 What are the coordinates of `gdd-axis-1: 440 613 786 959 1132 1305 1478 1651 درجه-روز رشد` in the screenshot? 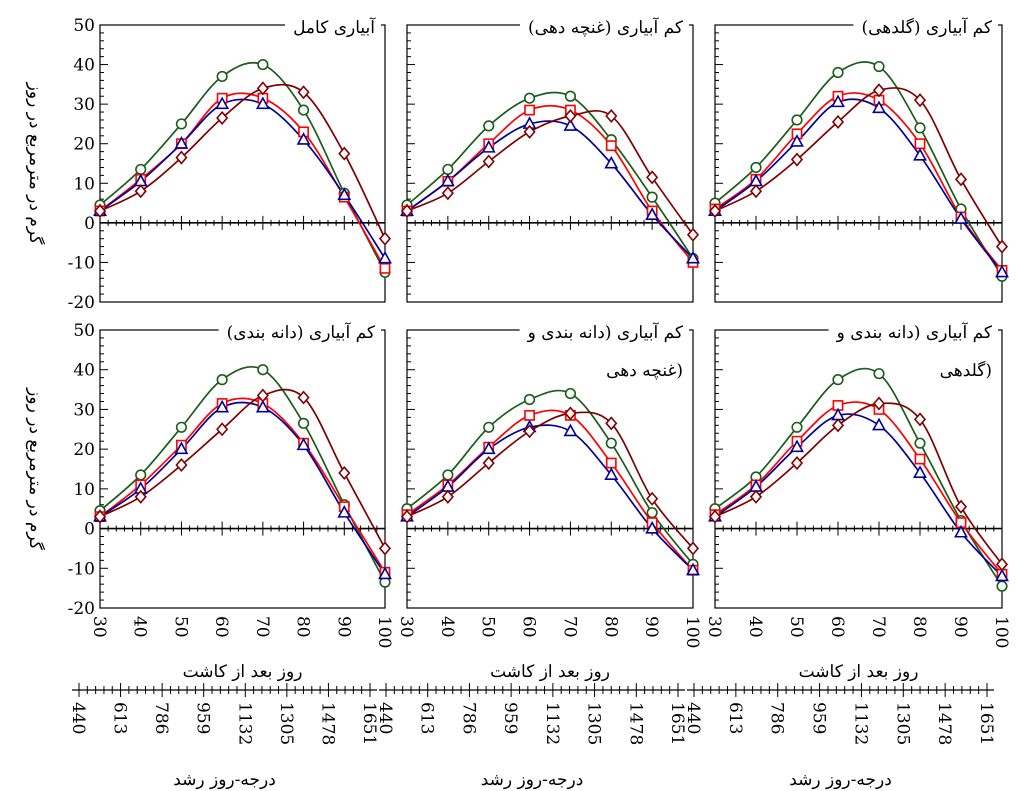 It's located at (223, 736).